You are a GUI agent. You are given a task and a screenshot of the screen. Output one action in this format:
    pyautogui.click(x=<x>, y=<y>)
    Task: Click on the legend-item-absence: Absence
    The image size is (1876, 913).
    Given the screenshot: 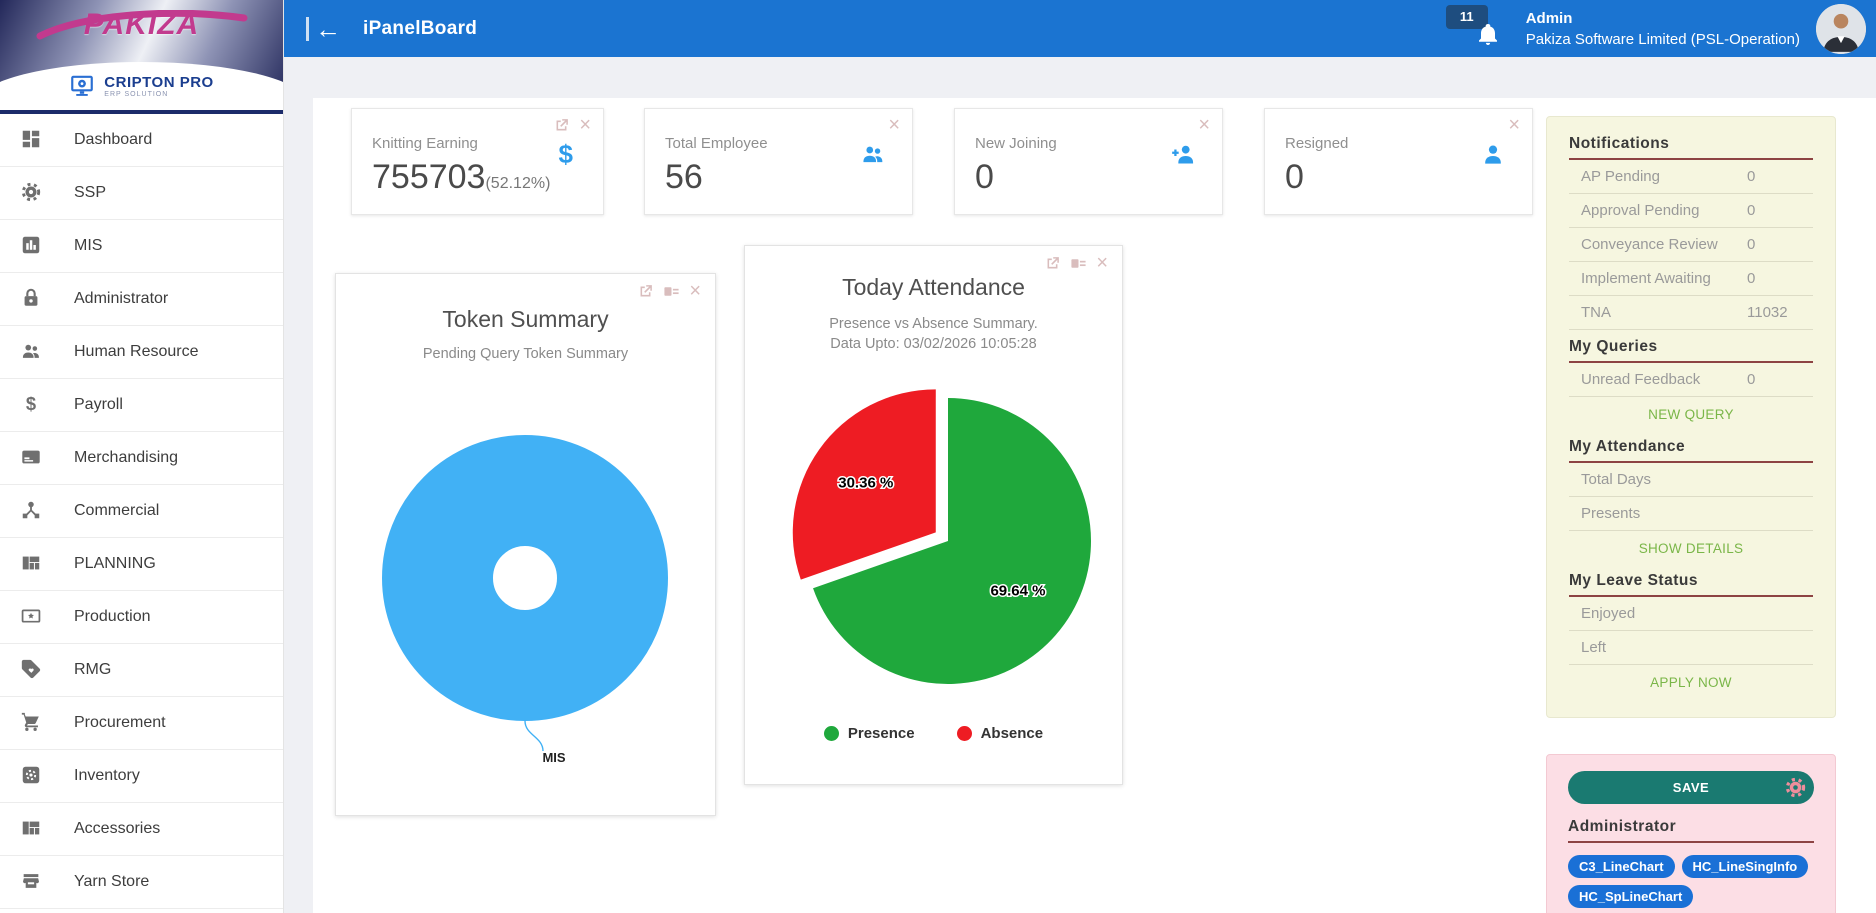 What is the action you would take?
    pyautogui.click(x=1000, y=733)
    